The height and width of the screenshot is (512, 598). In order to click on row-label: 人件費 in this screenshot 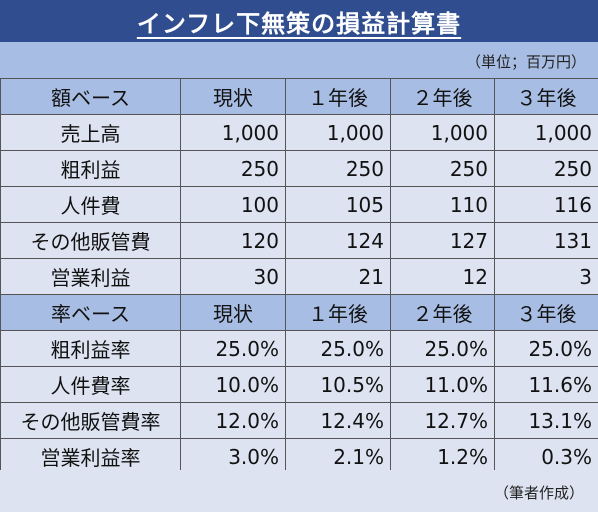, I will do `click(90, 204)`.